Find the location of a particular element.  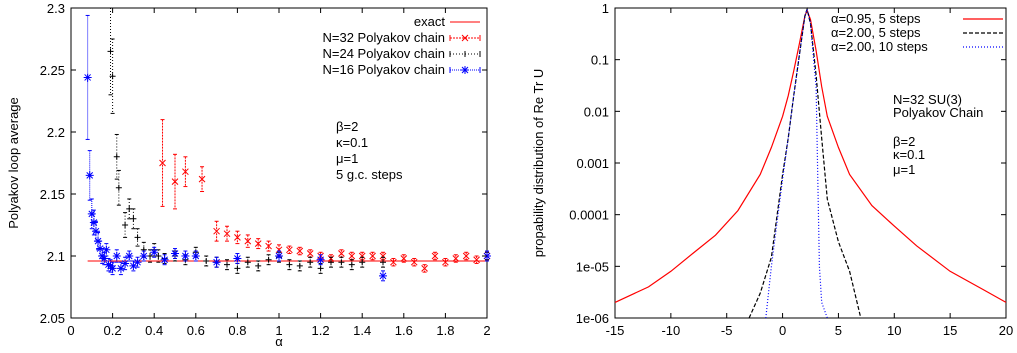

left-y-tick-label: 2.05 is located at coordinates (52, 318).